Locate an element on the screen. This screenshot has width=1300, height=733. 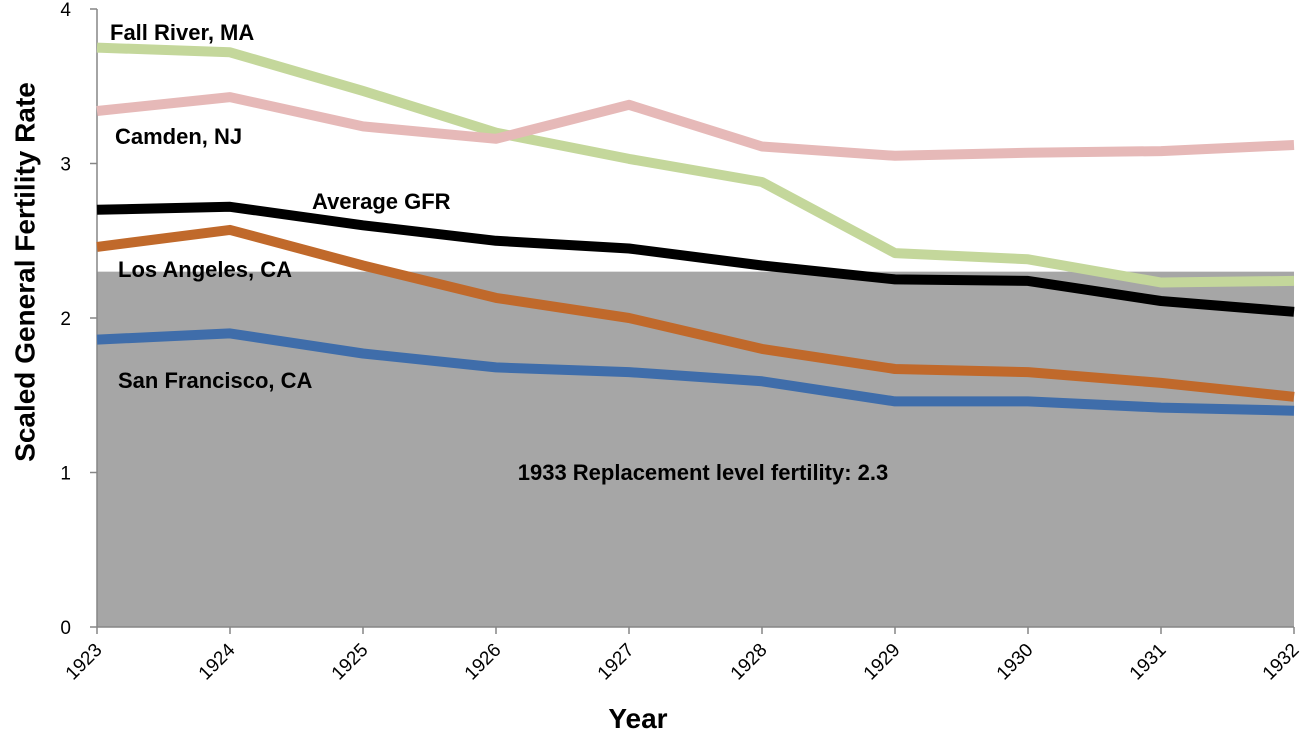
x-tick-label: 1925 is located at coordinates (350, 662).